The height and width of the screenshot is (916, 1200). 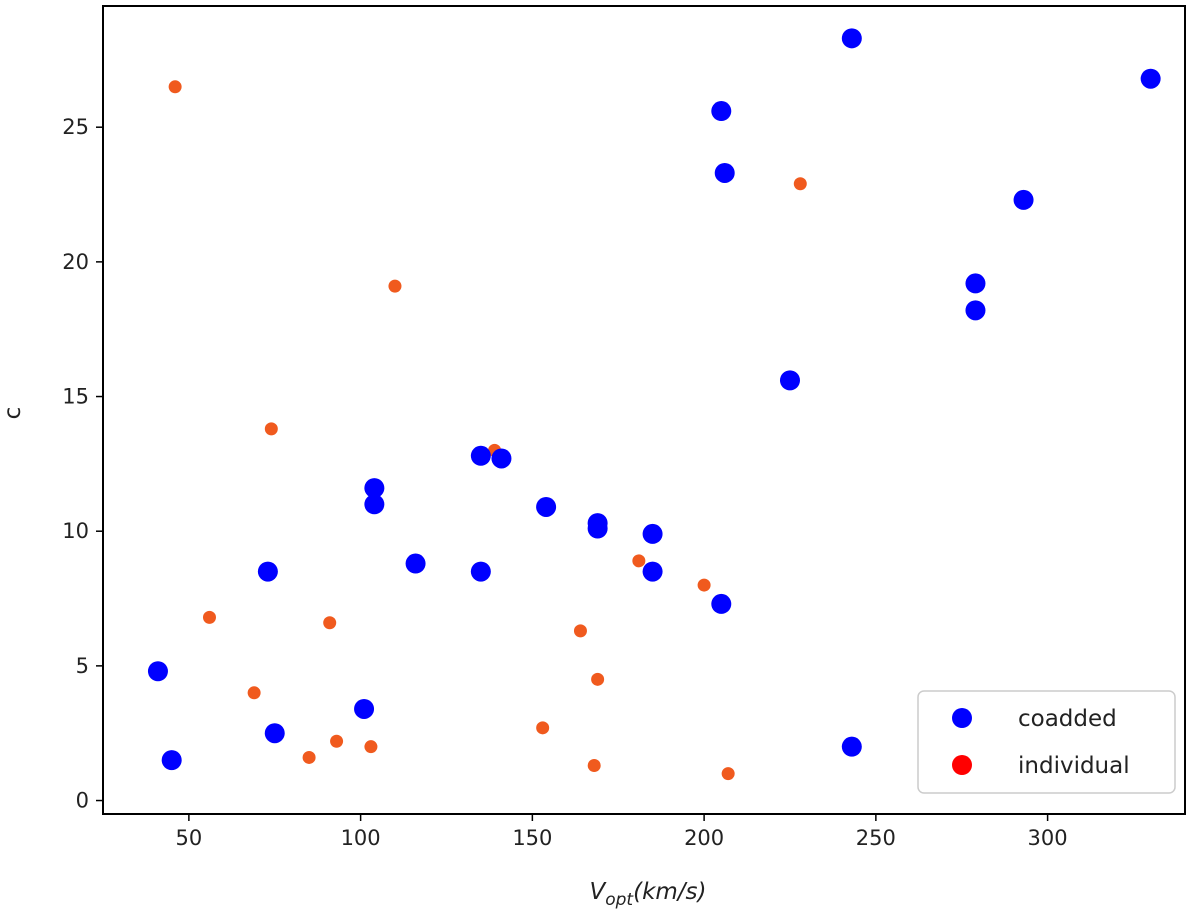 What do you see at coordinates (1074, 766) in the screenshot?
I see `legend-label-individual: individual` at bounding box center [1074, 766].